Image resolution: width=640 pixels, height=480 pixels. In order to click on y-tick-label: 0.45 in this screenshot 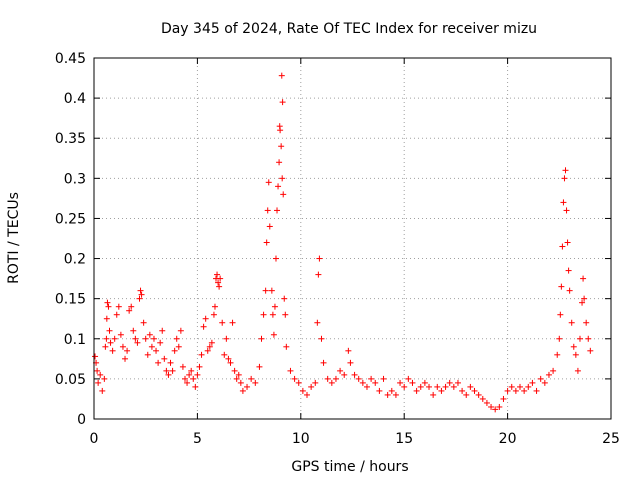, I will do `click(70, 59)`.